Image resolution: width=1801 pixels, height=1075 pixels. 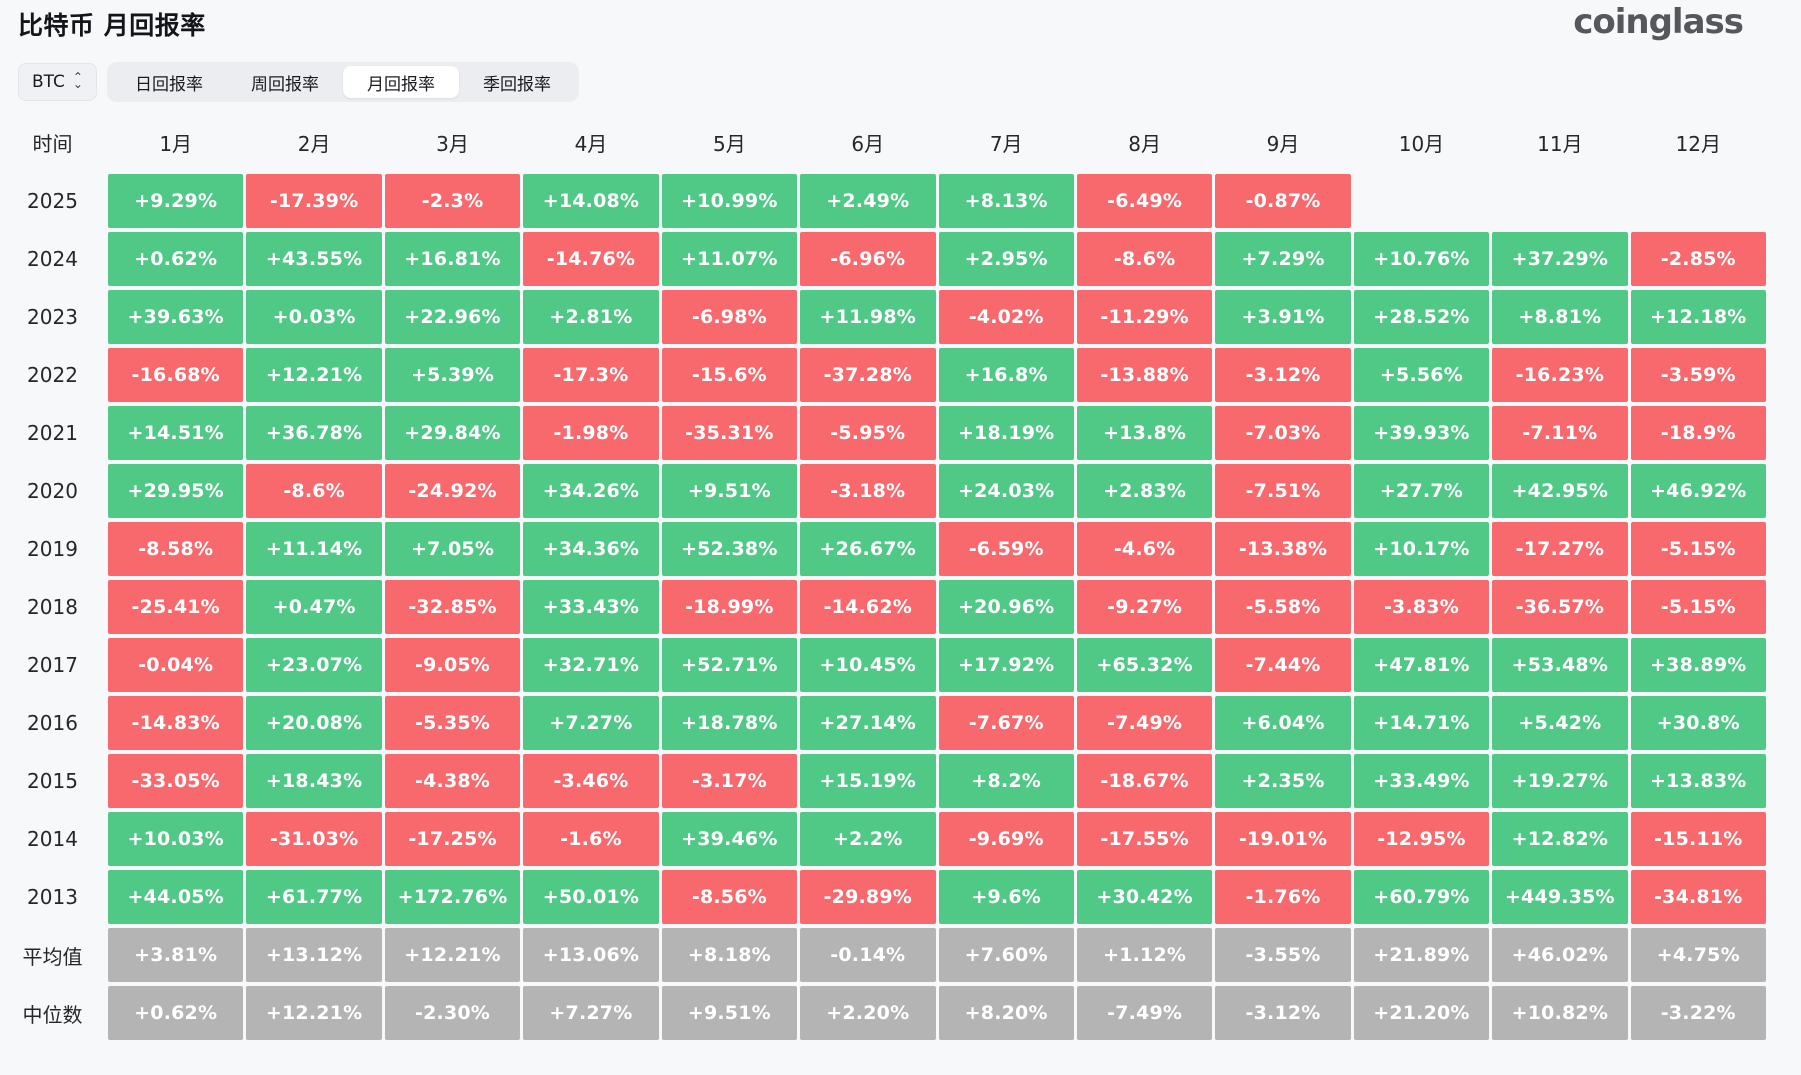 What do you see at coordinates (1283, 955) in the screenshot?
I see `return-cell: -3.55%` at bounding box center [1283, 955].